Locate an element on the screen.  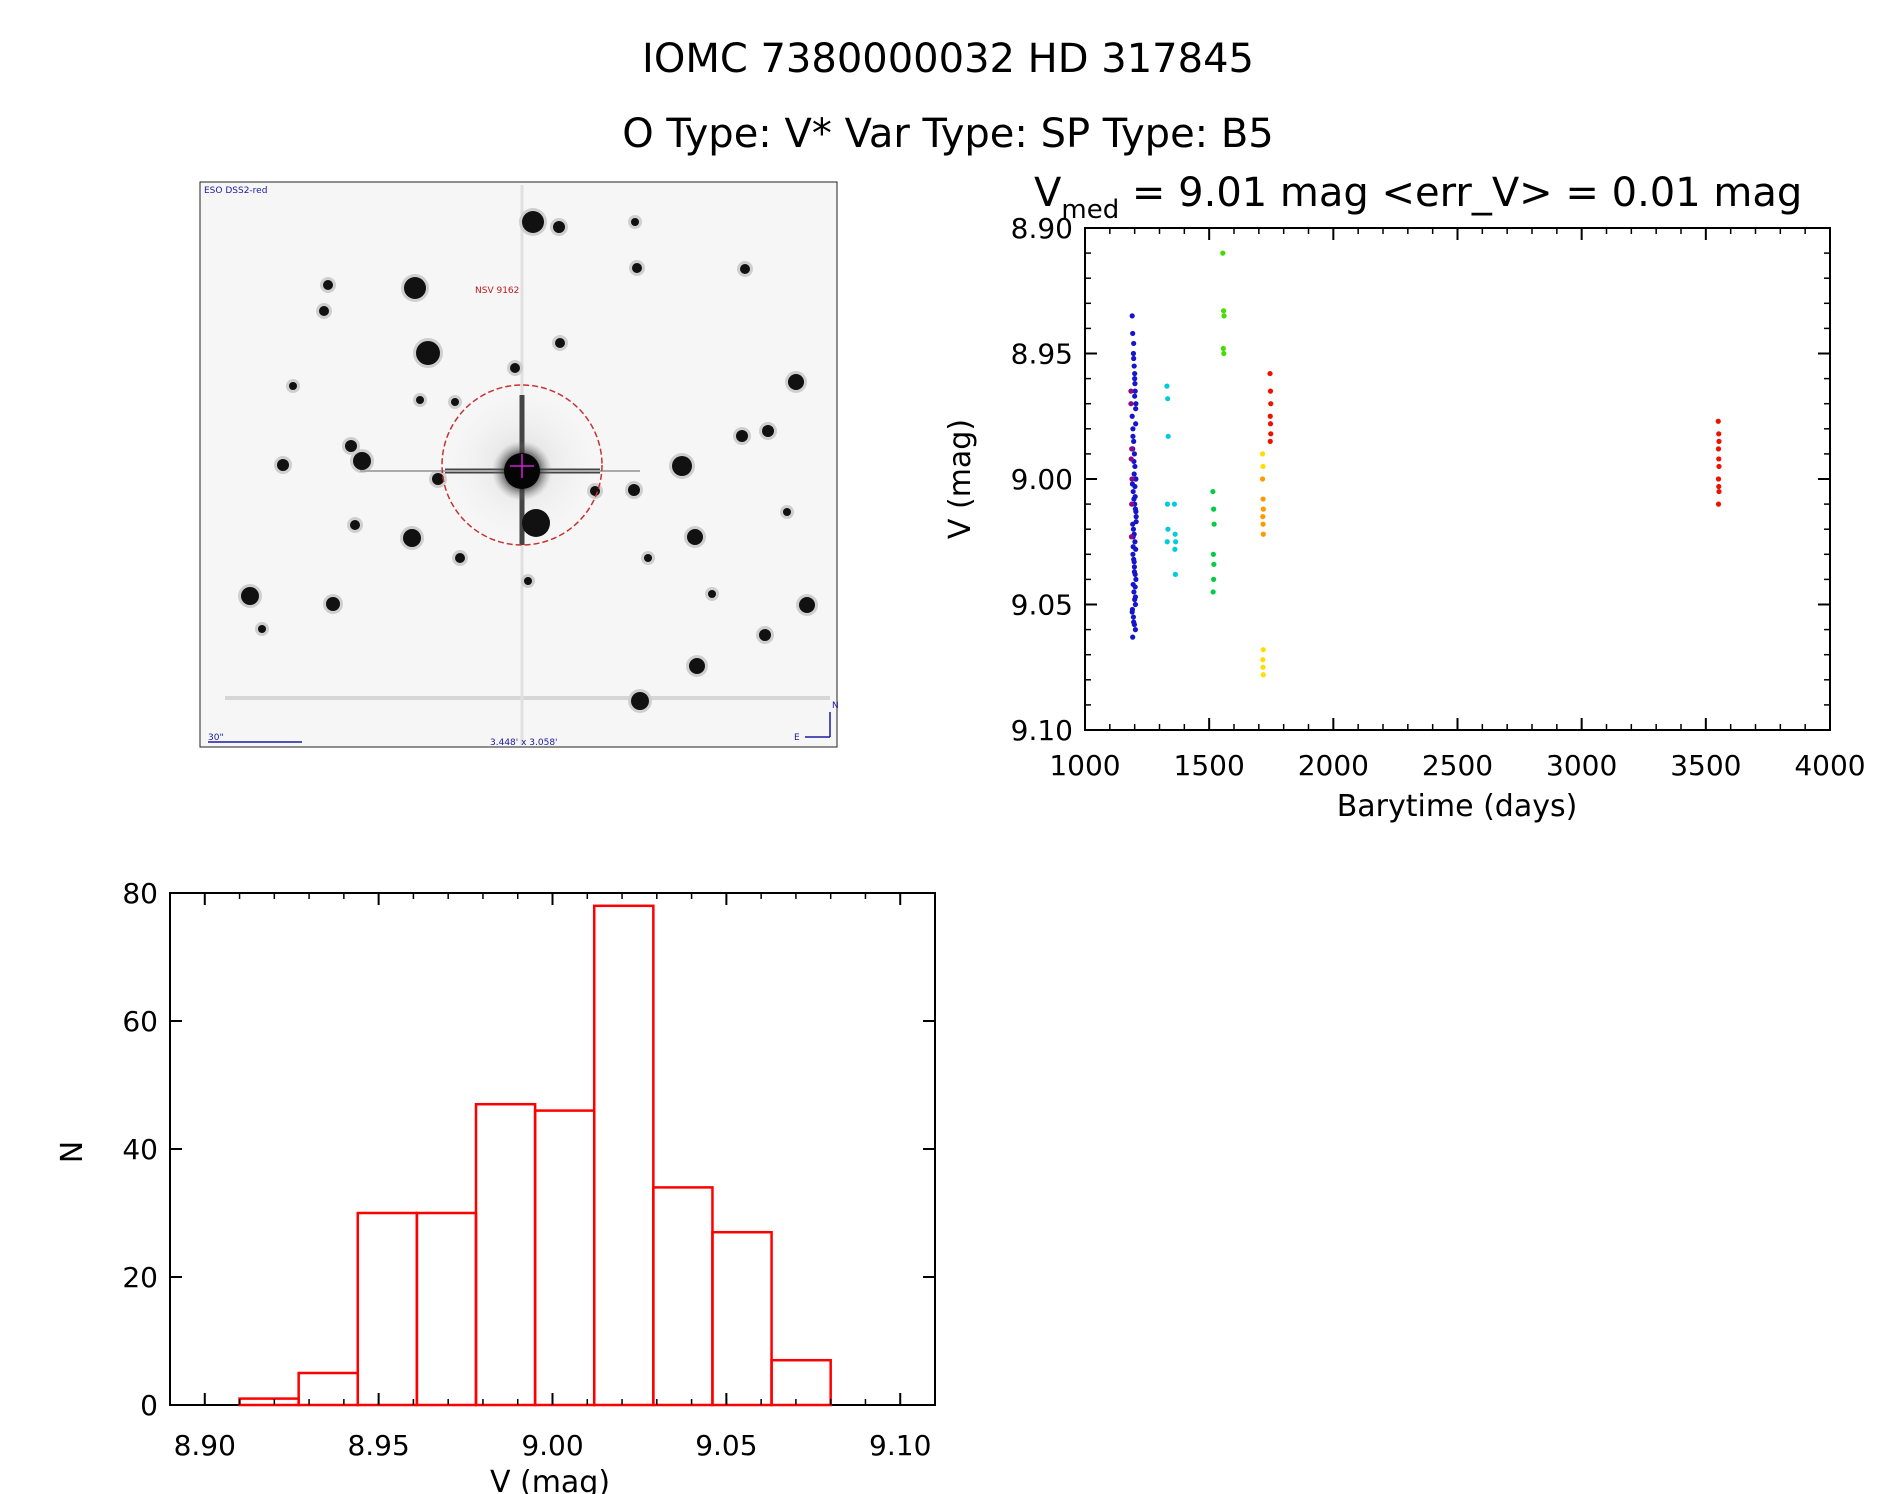
lc-y-tick-label: 8.90 is located at coordinates (1042, 228).